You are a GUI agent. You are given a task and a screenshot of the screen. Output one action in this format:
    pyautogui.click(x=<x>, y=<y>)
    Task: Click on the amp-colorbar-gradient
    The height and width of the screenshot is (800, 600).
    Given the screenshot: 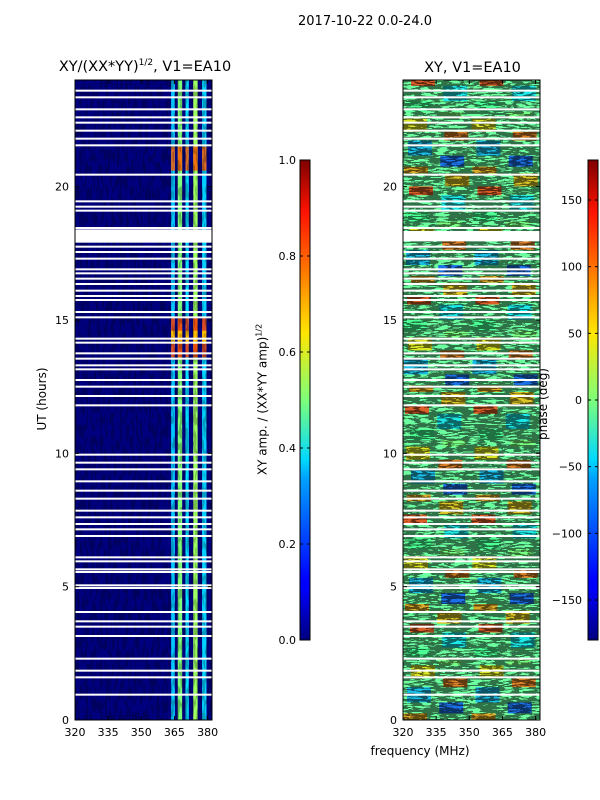 What is the action you would take?
    pyautogui.click(x=305, y=400)
    